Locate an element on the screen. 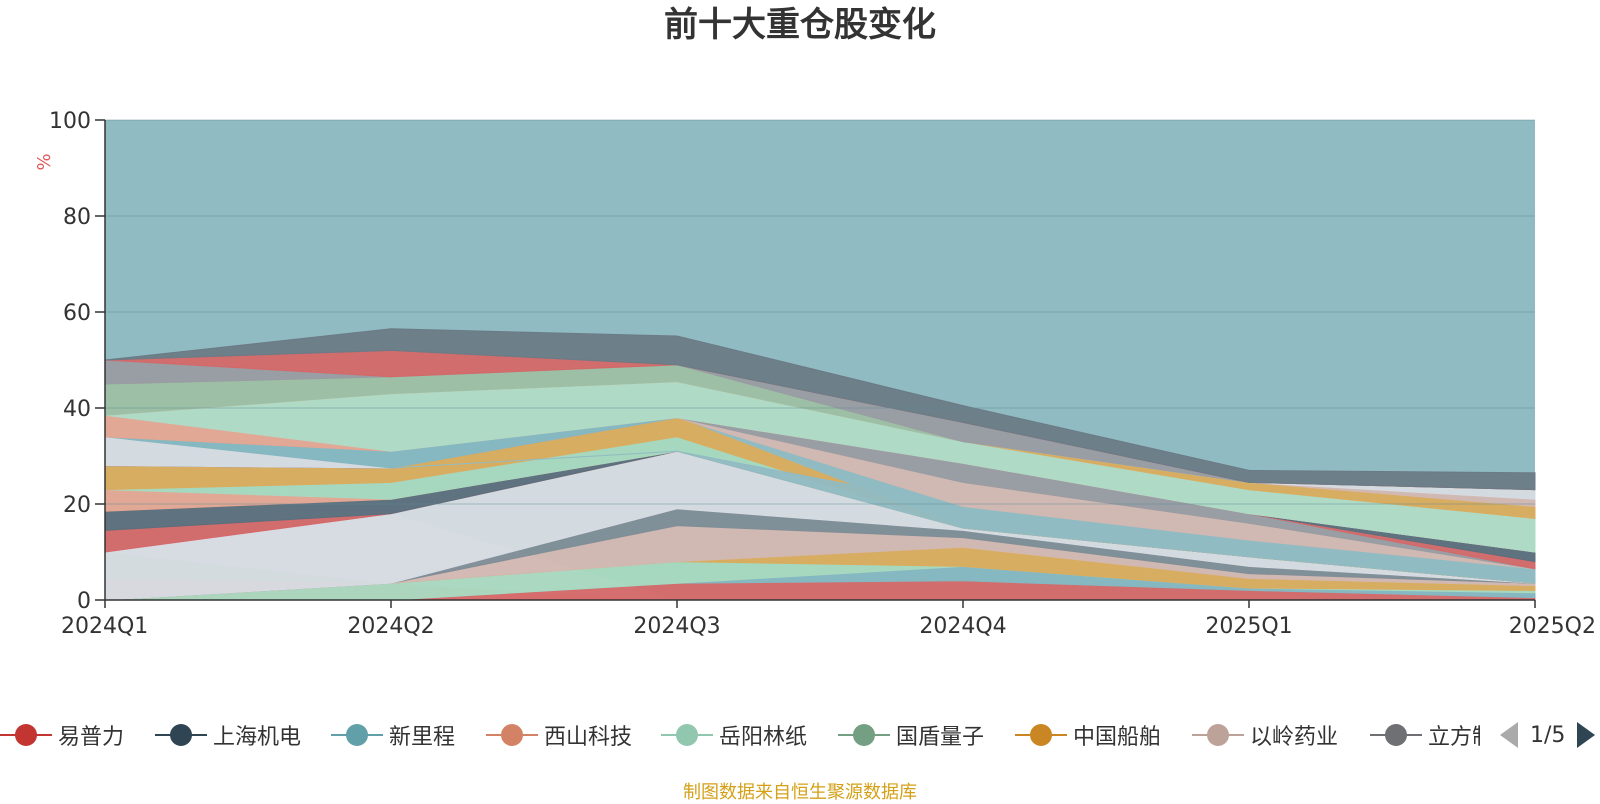 Image resolution: width=1600 pixels, height=804 pixels. legend-label: 新里程 is located at coordinates (422, 737).